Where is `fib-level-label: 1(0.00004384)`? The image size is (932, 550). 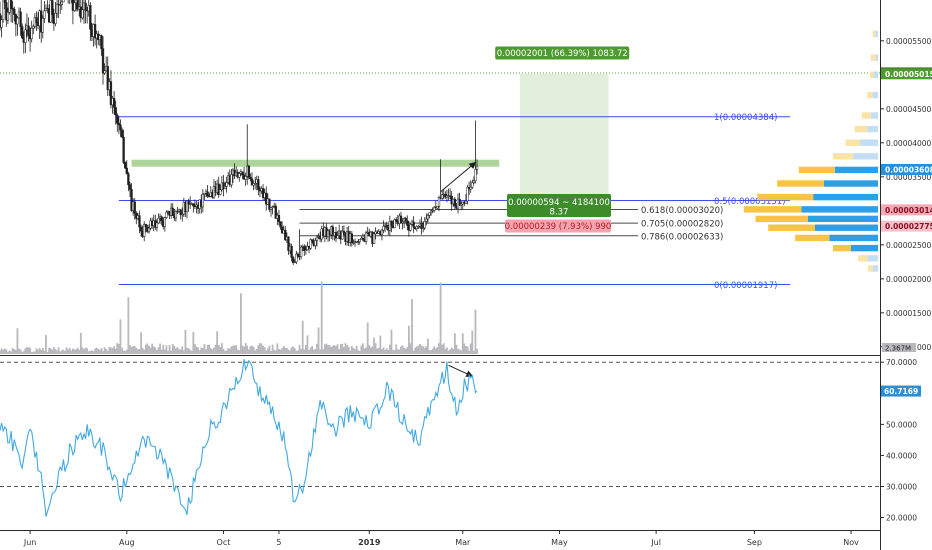
fib-level-label: 1(0.00004384) is located at coordinates (745, 118).